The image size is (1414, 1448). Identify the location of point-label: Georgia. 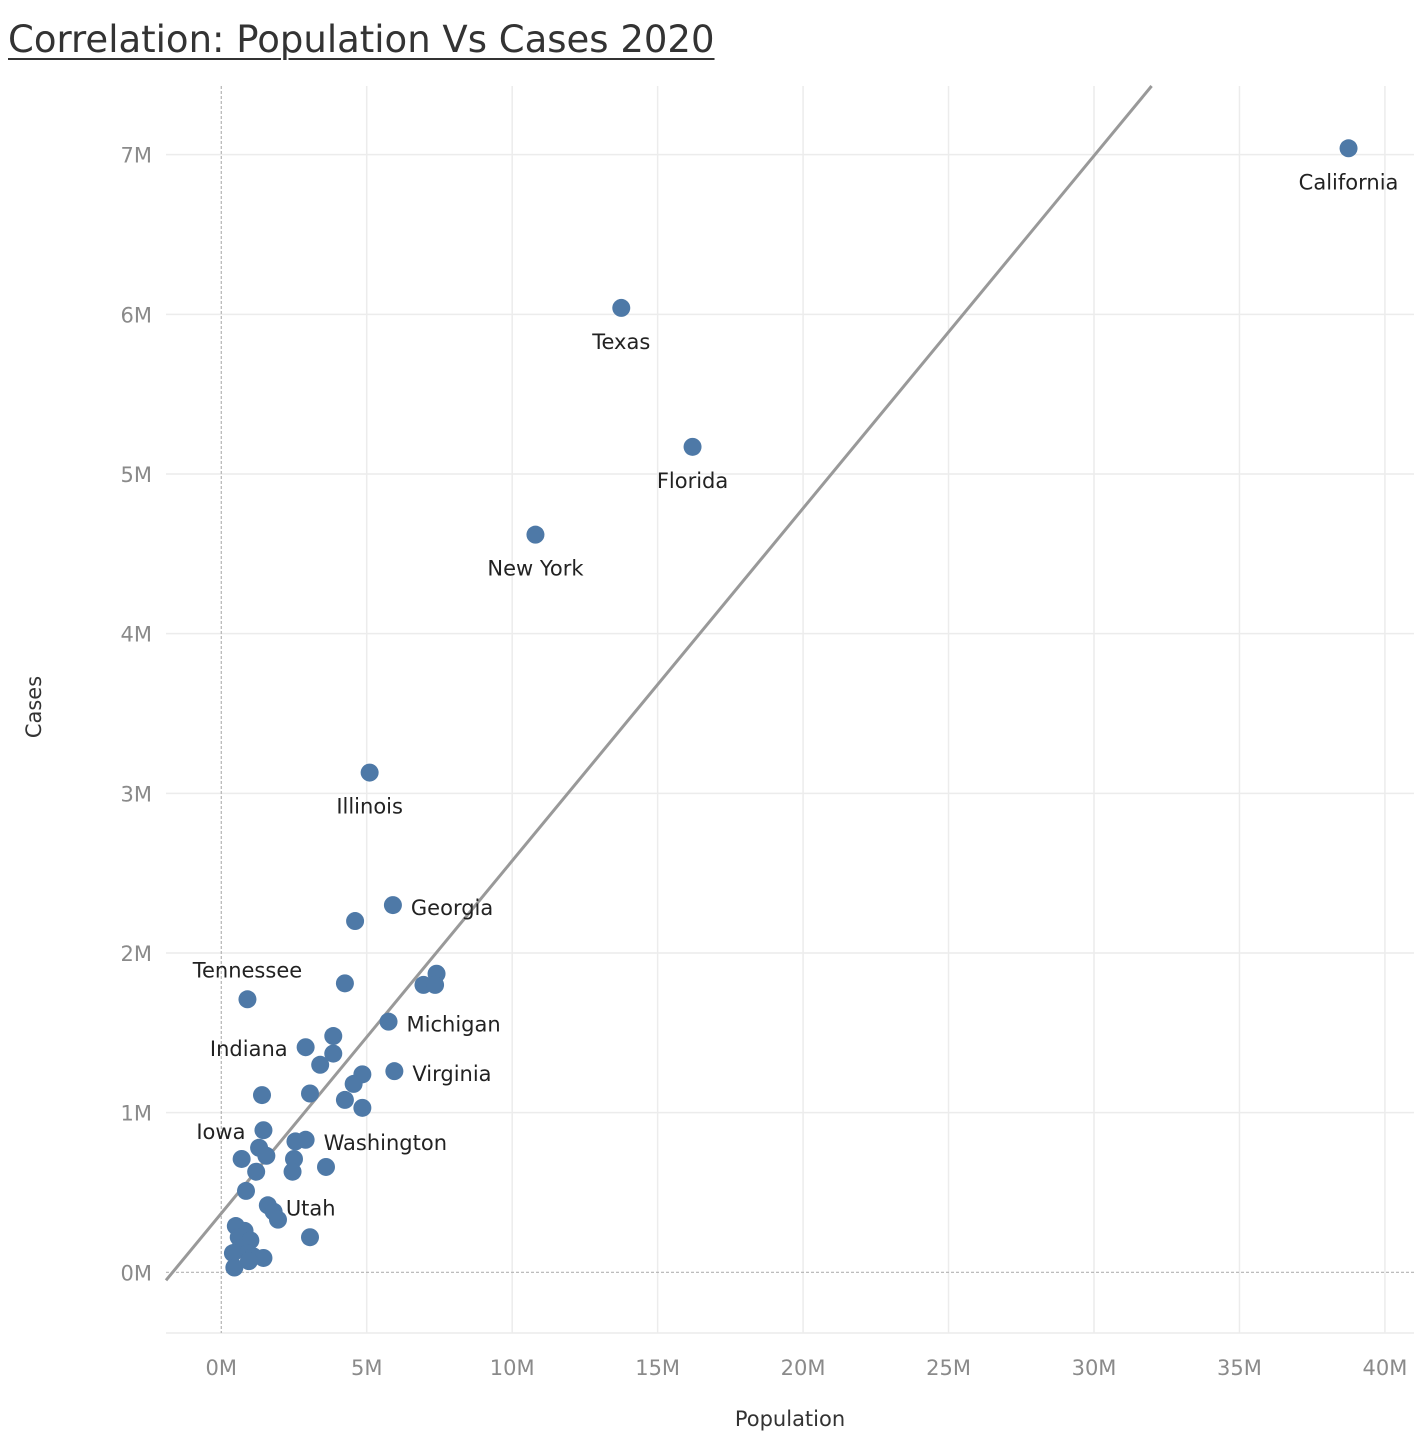
(452, 908).